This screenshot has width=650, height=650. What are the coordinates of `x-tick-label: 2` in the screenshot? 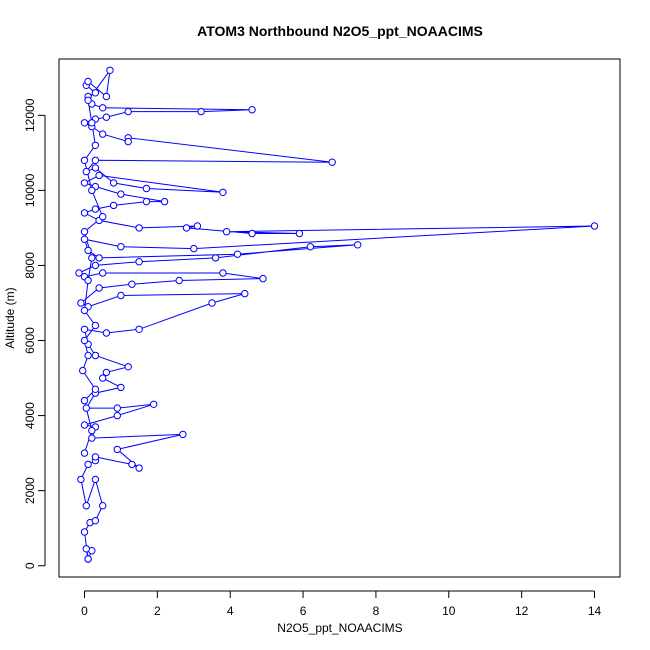 It's located at (157, 611).